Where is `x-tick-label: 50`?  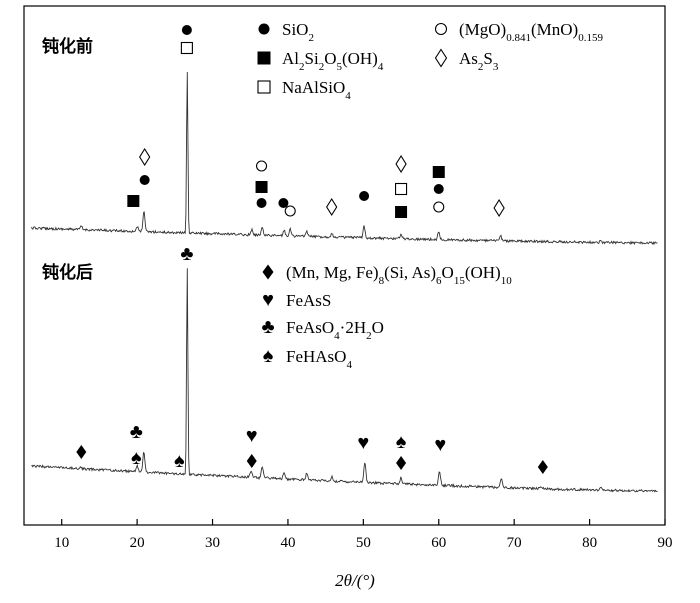
x-tick-label: 50 is located at coordinates (363, 543).